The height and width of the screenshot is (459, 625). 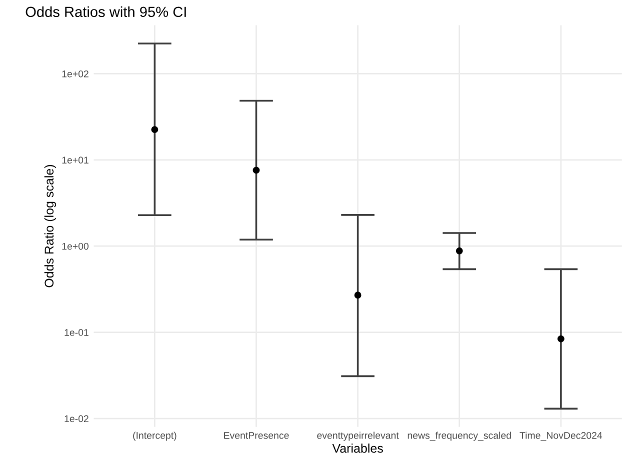 What do you see at coordinates (256, 435) in the screenshot?
I see `x-tick-label: EventPresence` at bounding box center [256, 435].